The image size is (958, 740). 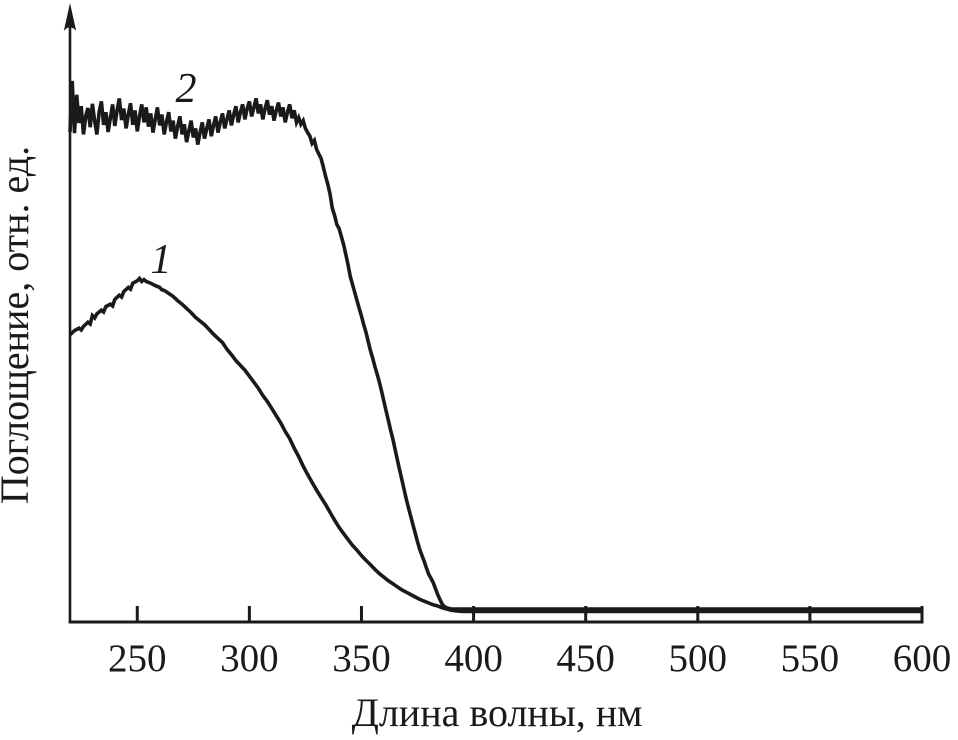 I want to click on x-tick-label: 350, so click(x=361, y=658).